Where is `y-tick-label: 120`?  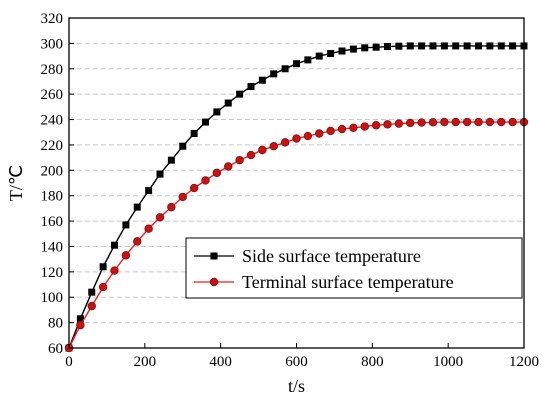 y-tick-label: 120 is located at coordinates (52, 273).